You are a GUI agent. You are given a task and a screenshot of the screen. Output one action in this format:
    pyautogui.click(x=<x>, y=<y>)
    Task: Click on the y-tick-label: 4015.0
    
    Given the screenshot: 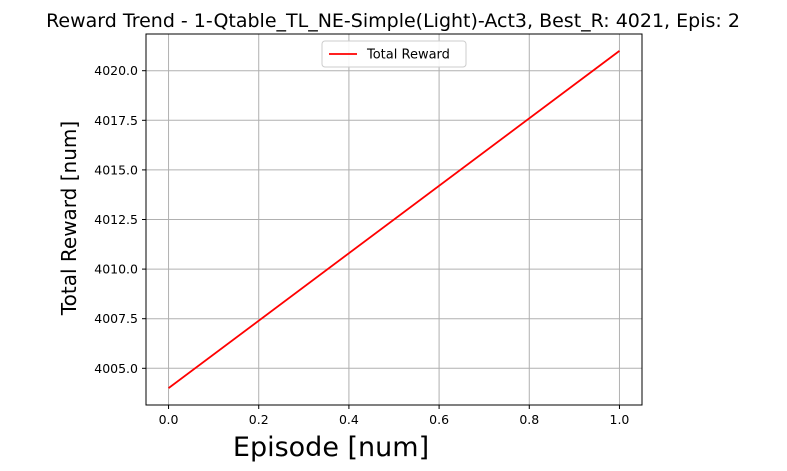 What is the action you would take?
    pyautogui.click(x=116, y=169)
    